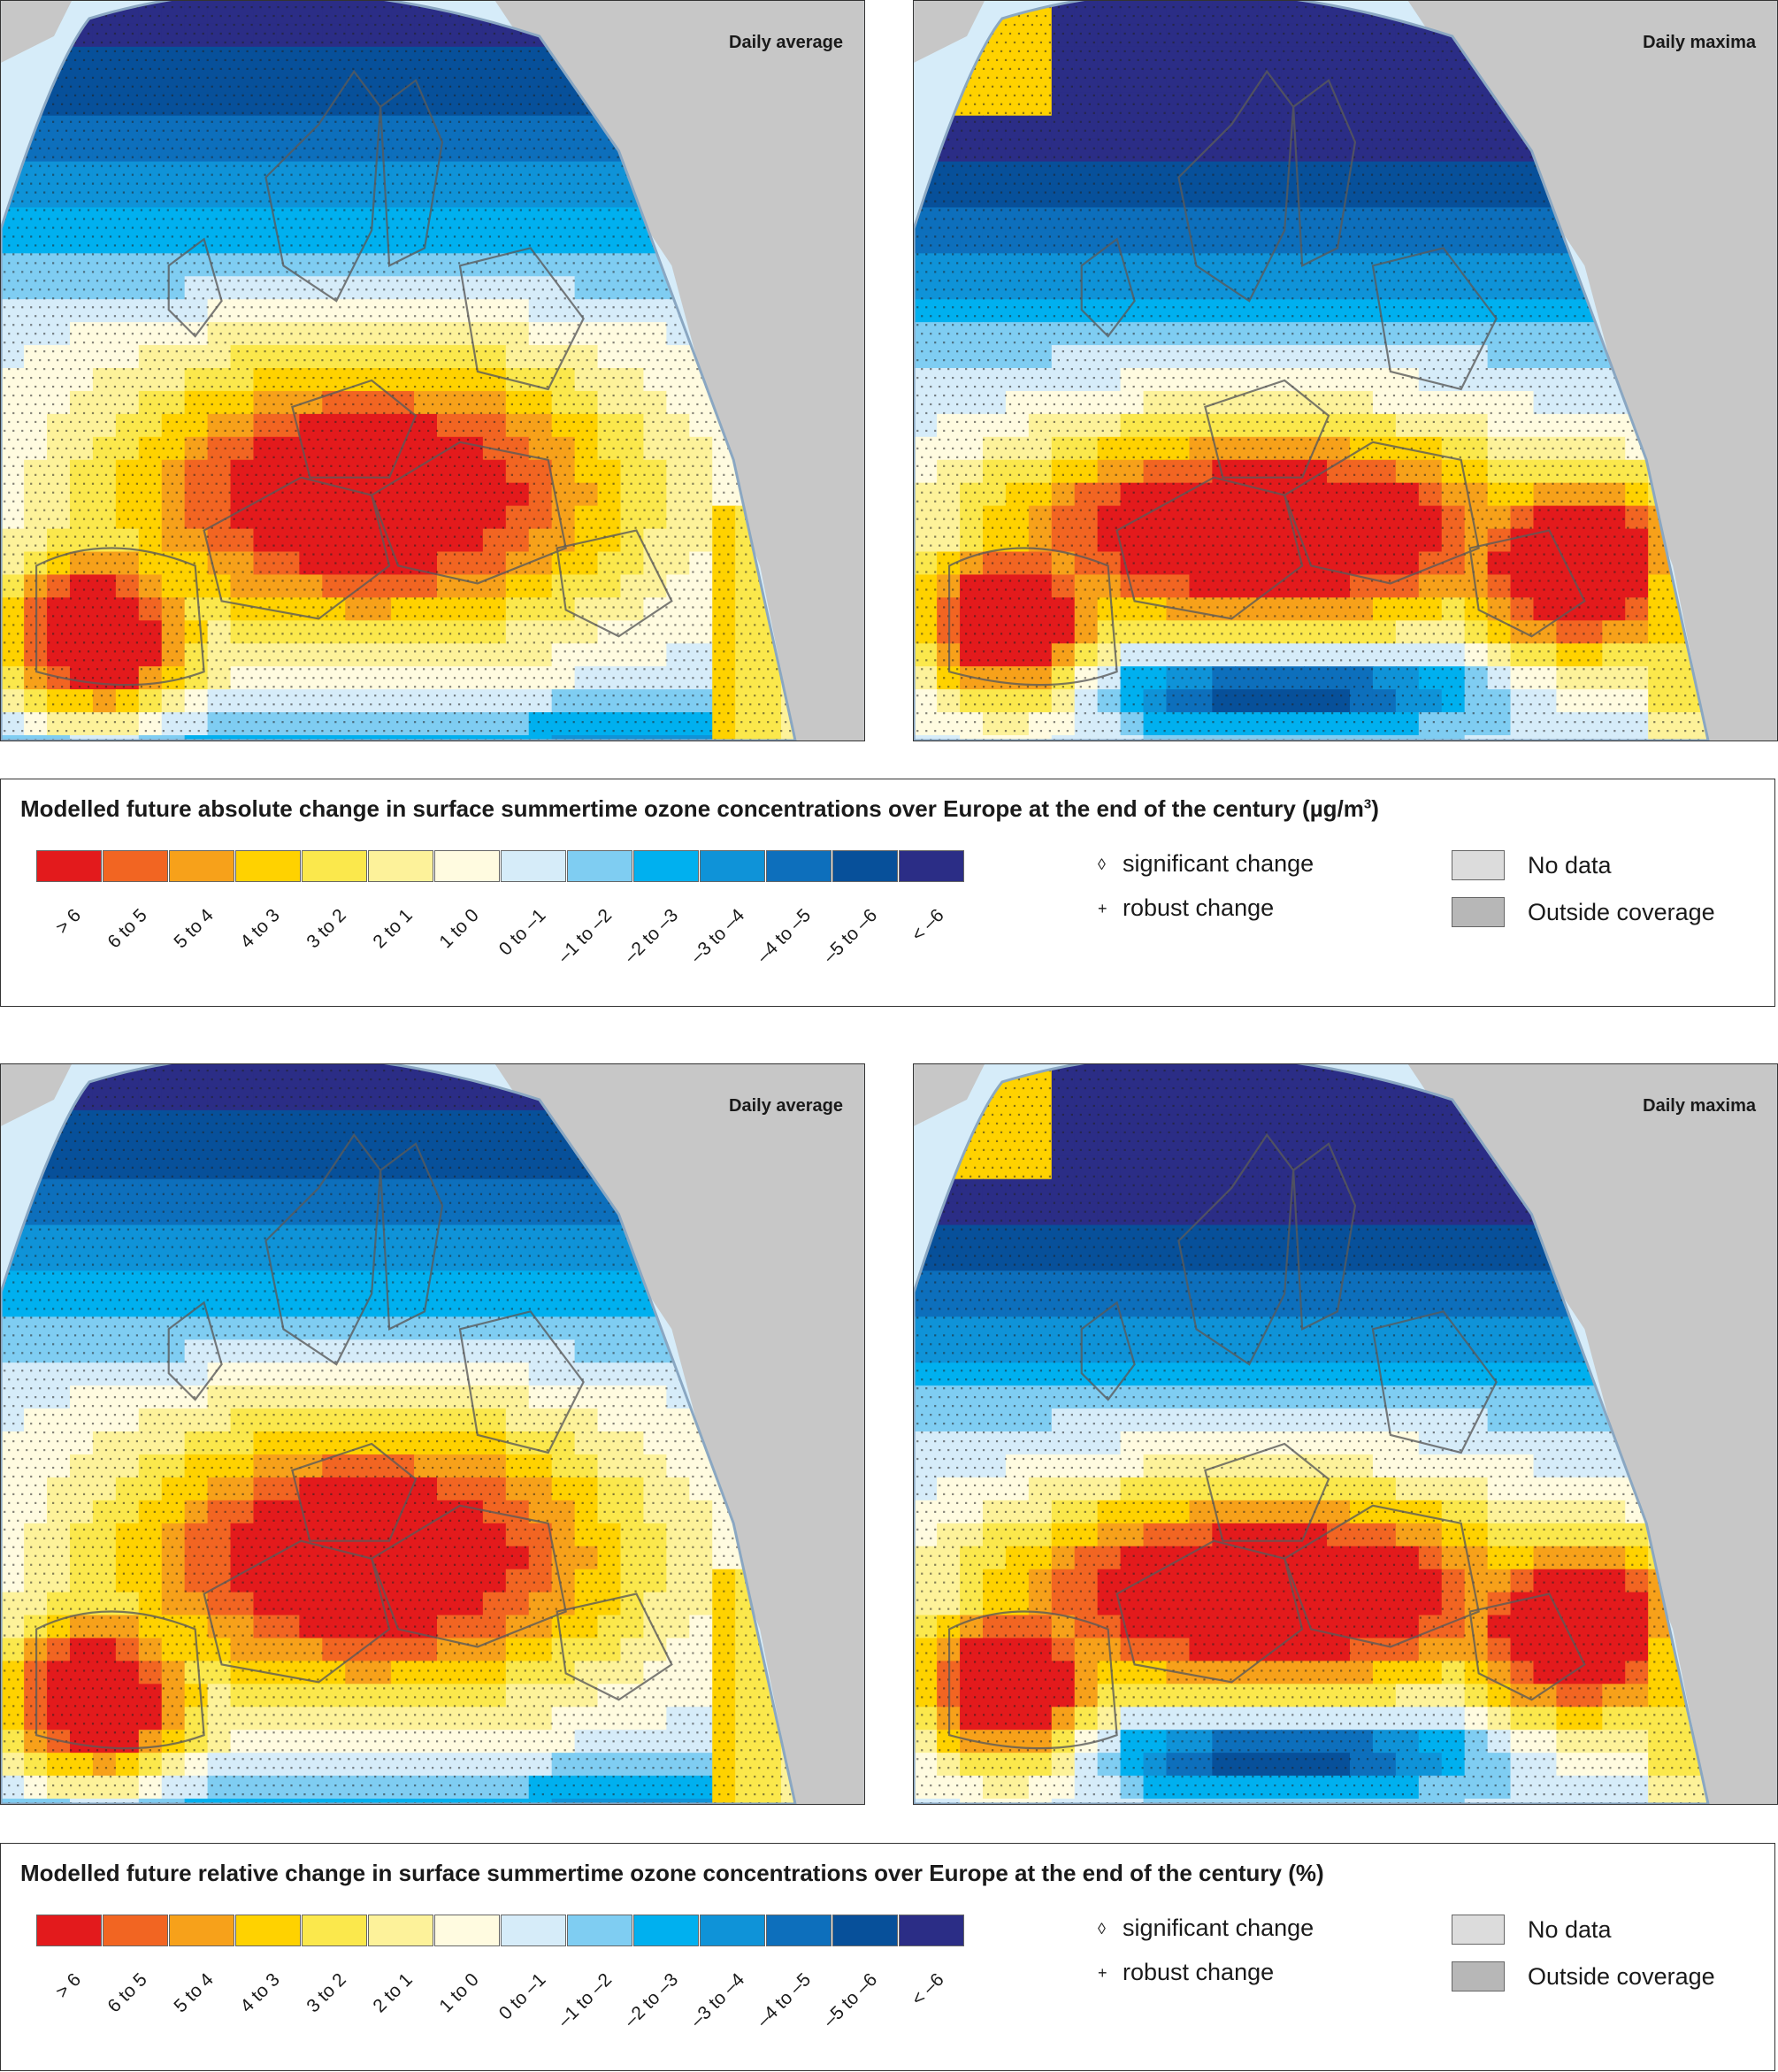 The image size is (1778, 2072). I want to click on scale-tick-label: < –6, so click(928, 926).